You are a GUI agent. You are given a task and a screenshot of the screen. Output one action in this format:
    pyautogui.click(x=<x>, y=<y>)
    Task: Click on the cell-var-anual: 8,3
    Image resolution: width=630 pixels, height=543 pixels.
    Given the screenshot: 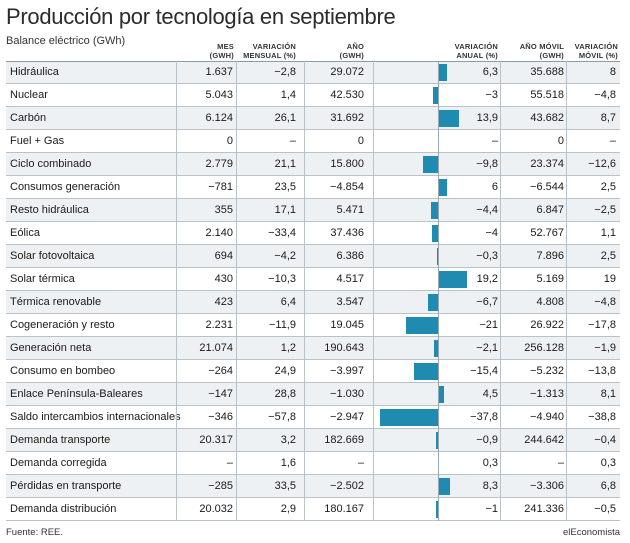 What is the action you would take?
    pyautogui.click(x=490, y=486)
    